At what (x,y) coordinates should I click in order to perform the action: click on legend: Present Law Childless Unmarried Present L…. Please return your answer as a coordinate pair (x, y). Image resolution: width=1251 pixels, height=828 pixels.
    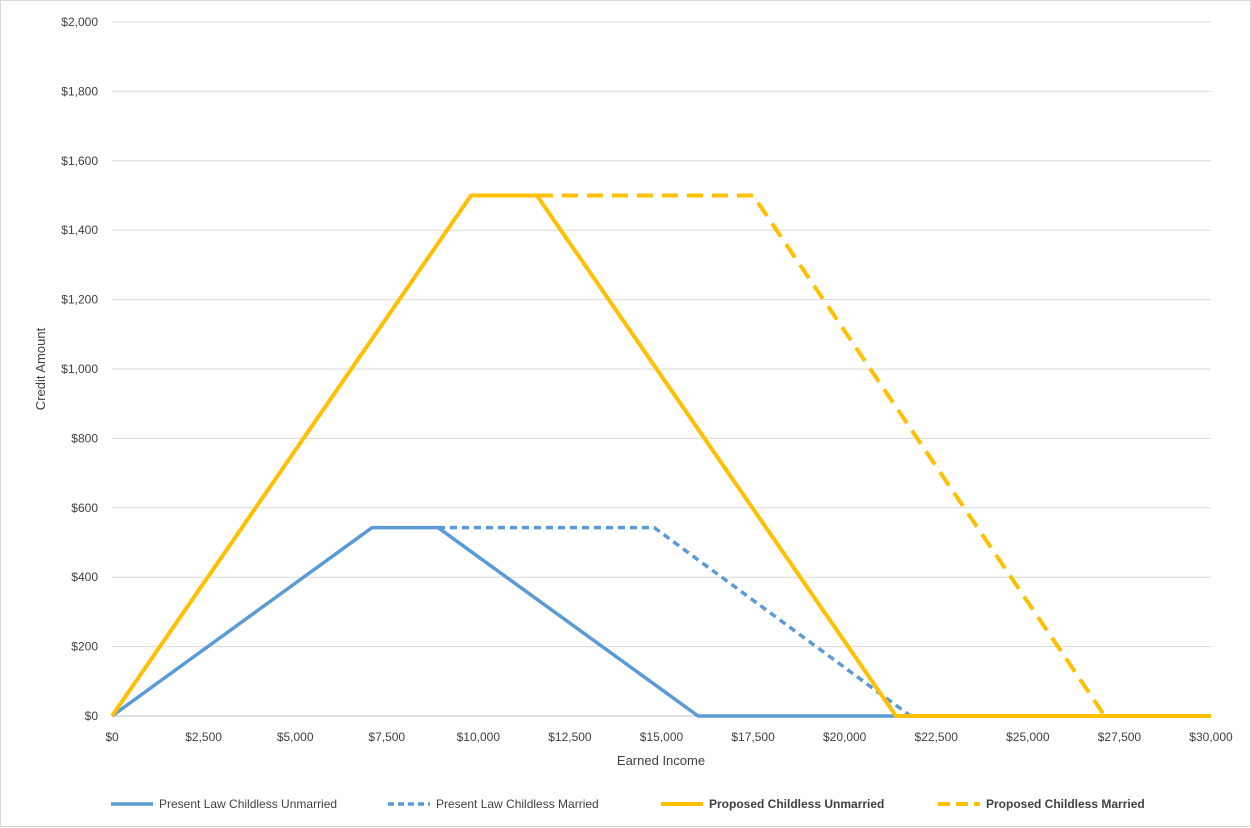
    Looking at the image, I should click on (628, 804).